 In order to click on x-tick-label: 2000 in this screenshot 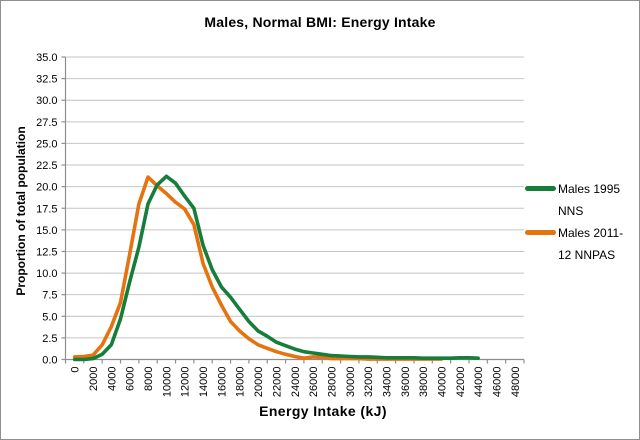, I will do `click(94, 379)`.